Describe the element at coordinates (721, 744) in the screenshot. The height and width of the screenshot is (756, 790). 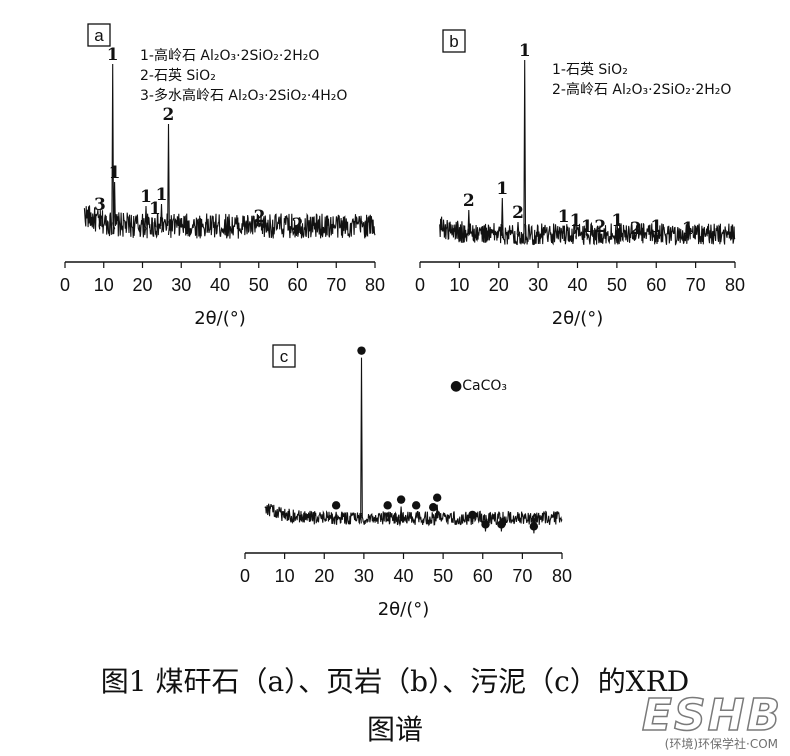
I see `watermark-sub-text: (环境)环保学社·COM` at that location.